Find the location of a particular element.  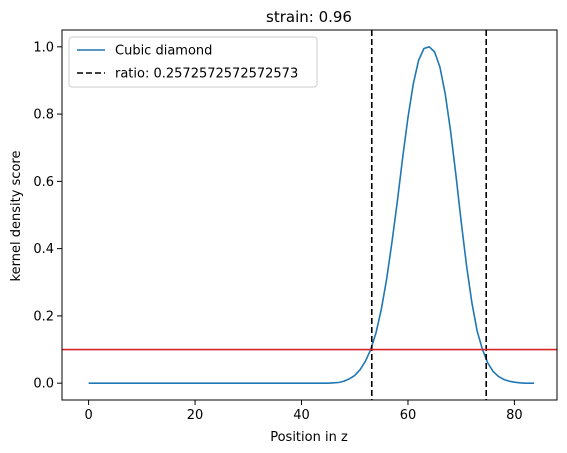

x-tick-label: 20 is located at coordinates (195, 415).